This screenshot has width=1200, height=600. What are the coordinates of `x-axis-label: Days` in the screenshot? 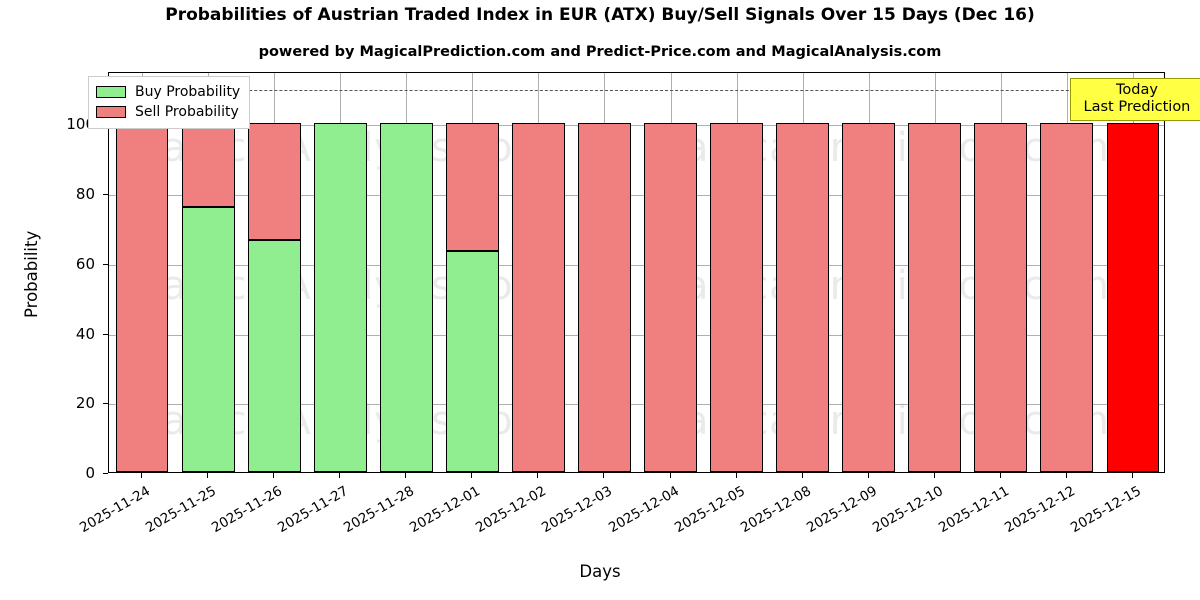 It's located at (600, 571).